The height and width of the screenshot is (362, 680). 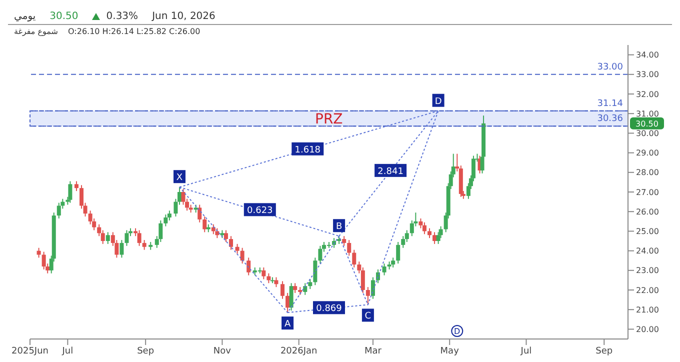 What do you see at coordinates (30, 351) in the screenshot?
I see `x-tick-label: 2025Jun` at bounding box center [30, 351].